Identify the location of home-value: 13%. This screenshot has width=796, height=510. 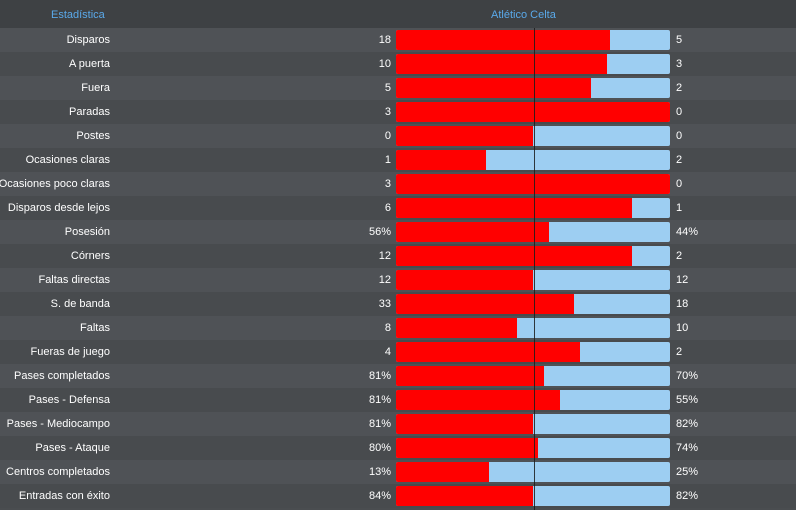
(379, 472).